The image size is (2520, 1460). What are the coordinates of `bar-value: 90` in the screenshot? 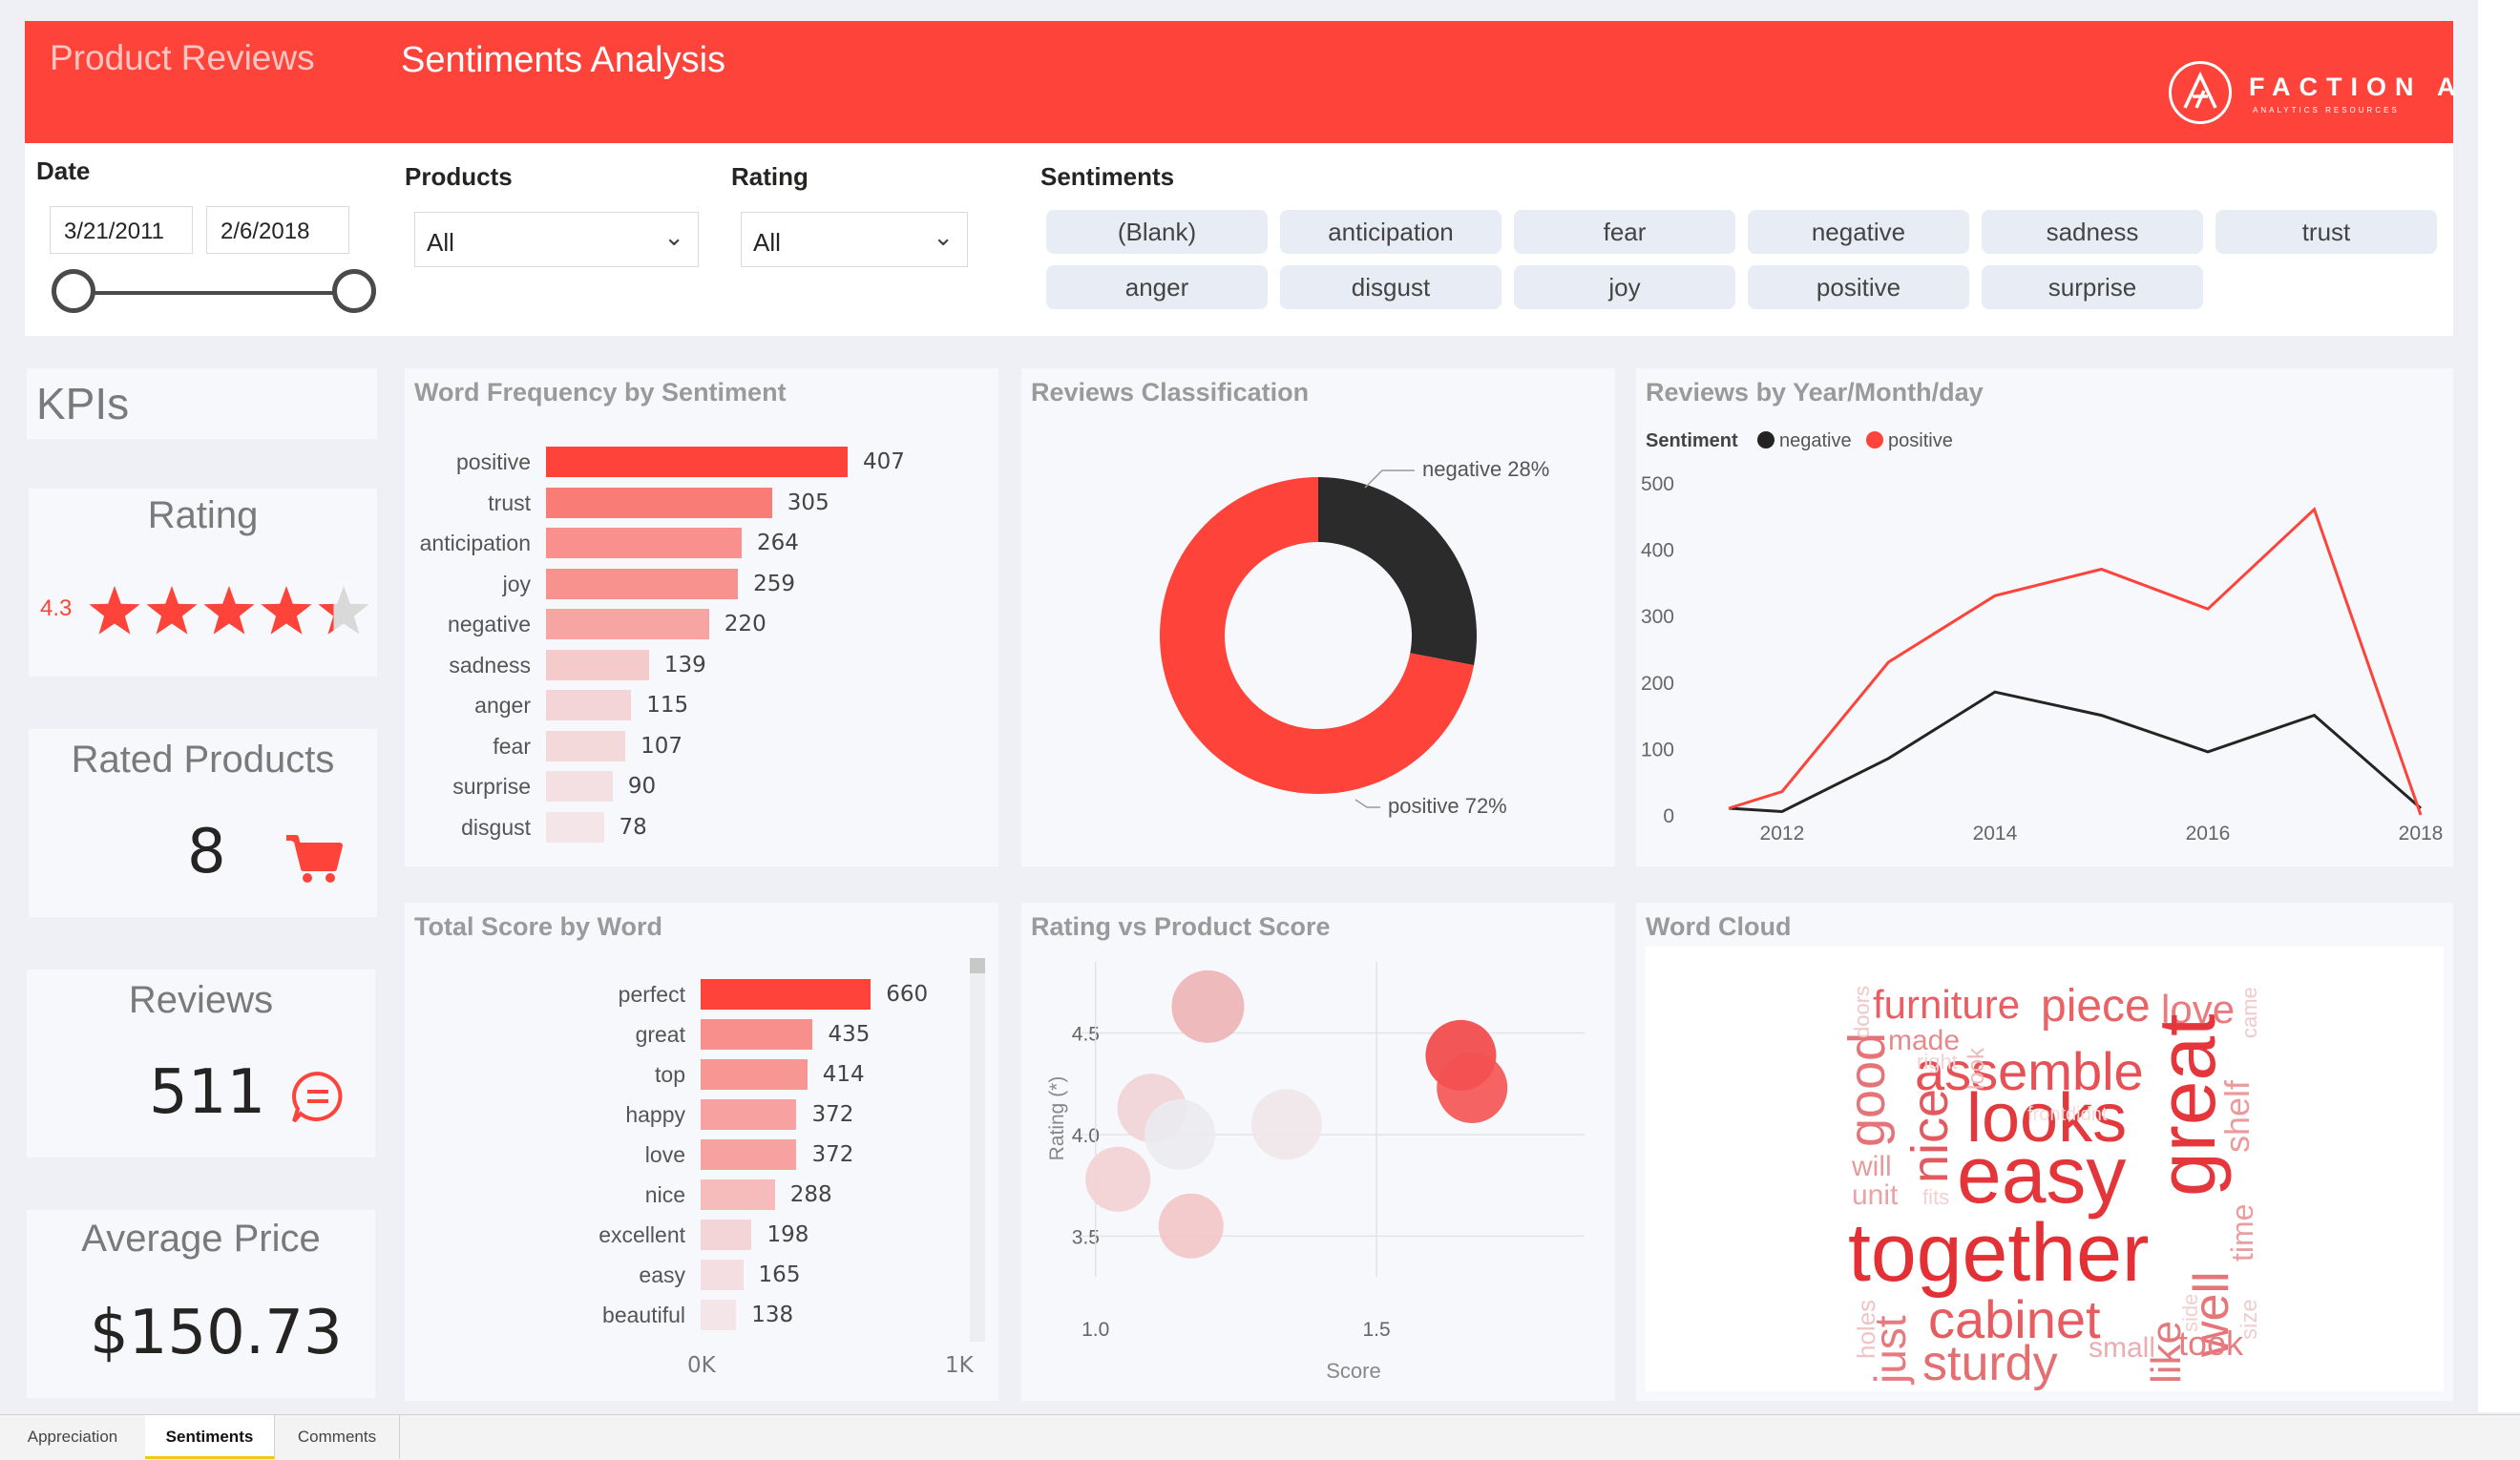 It's located at (642, 787).